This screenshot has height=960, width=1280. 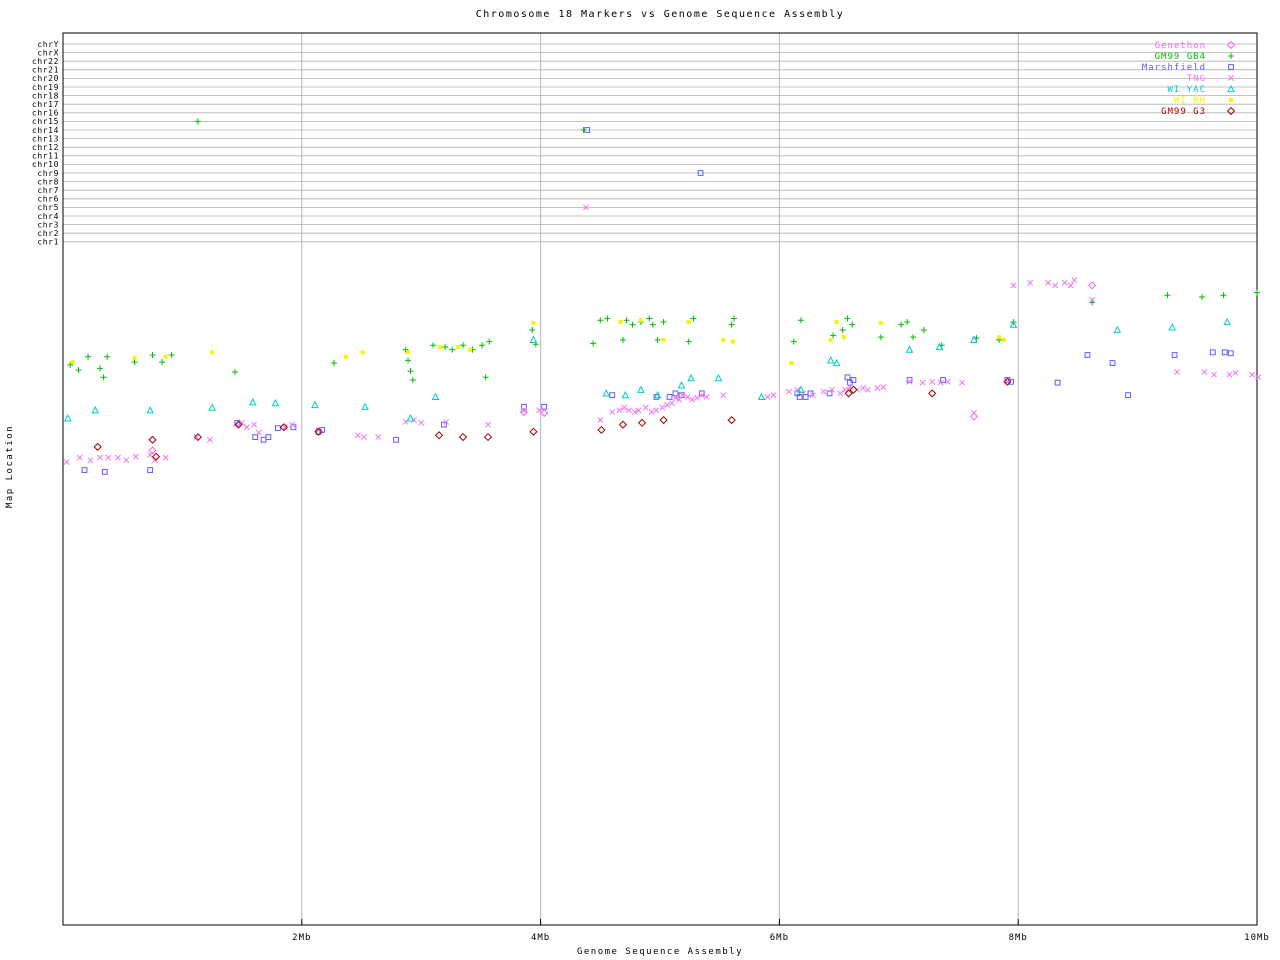 What do you see at coordinates (45, 113) in the screenshot?
I see `chrom-label-chr16: chr16` at bounding box center [45, 113].